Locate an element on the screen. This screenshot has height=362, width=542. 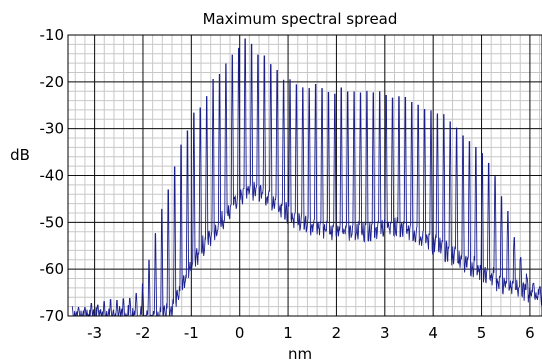
x-tick-label: 6 is located at coordinates (530, 333).